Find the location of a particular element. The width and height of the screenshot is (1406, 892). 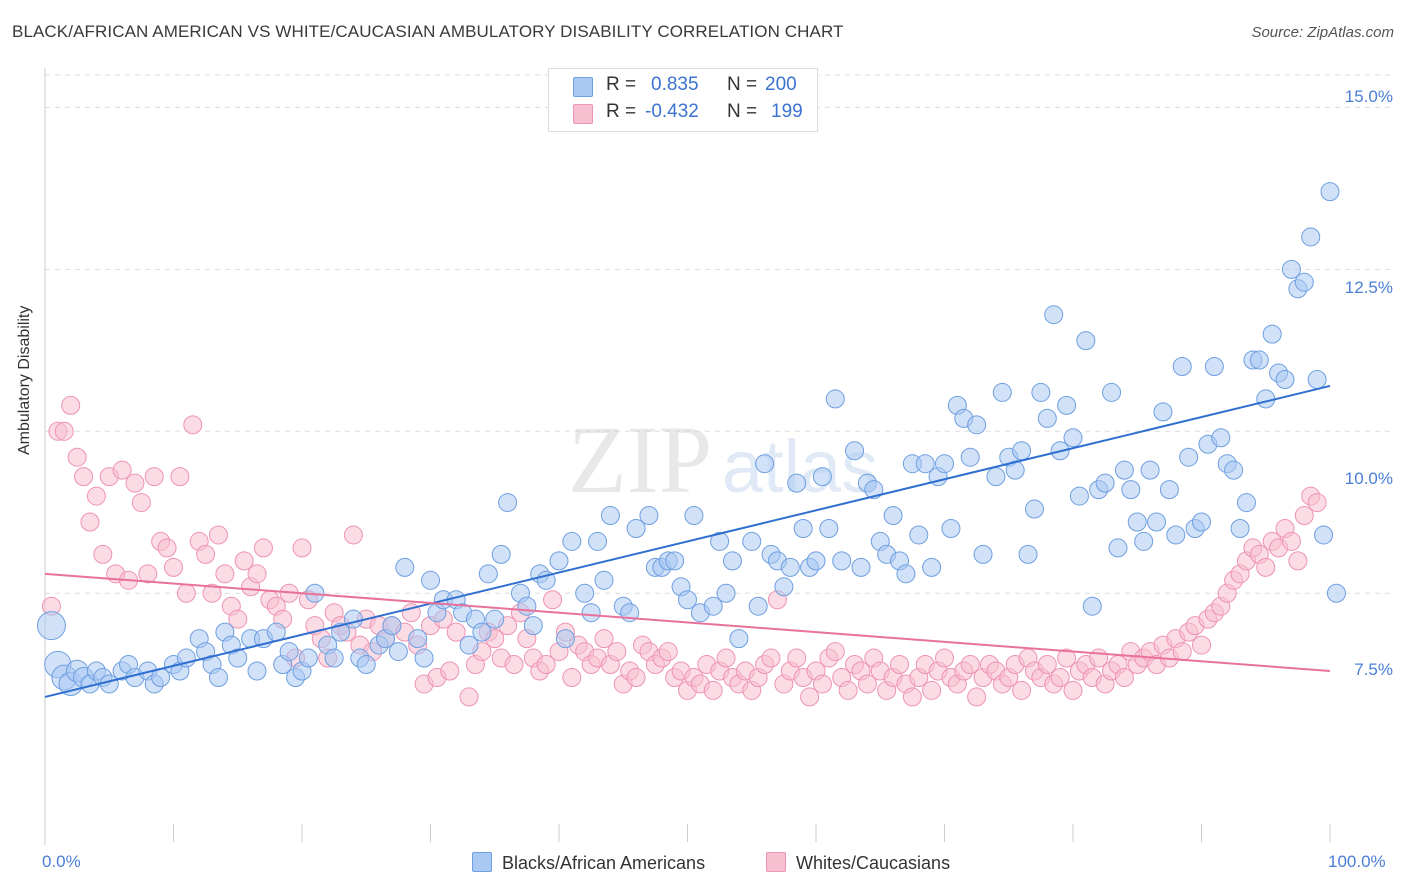

bottom-legend-label: Blacks/African Americans is located at coordinates (604, 863).